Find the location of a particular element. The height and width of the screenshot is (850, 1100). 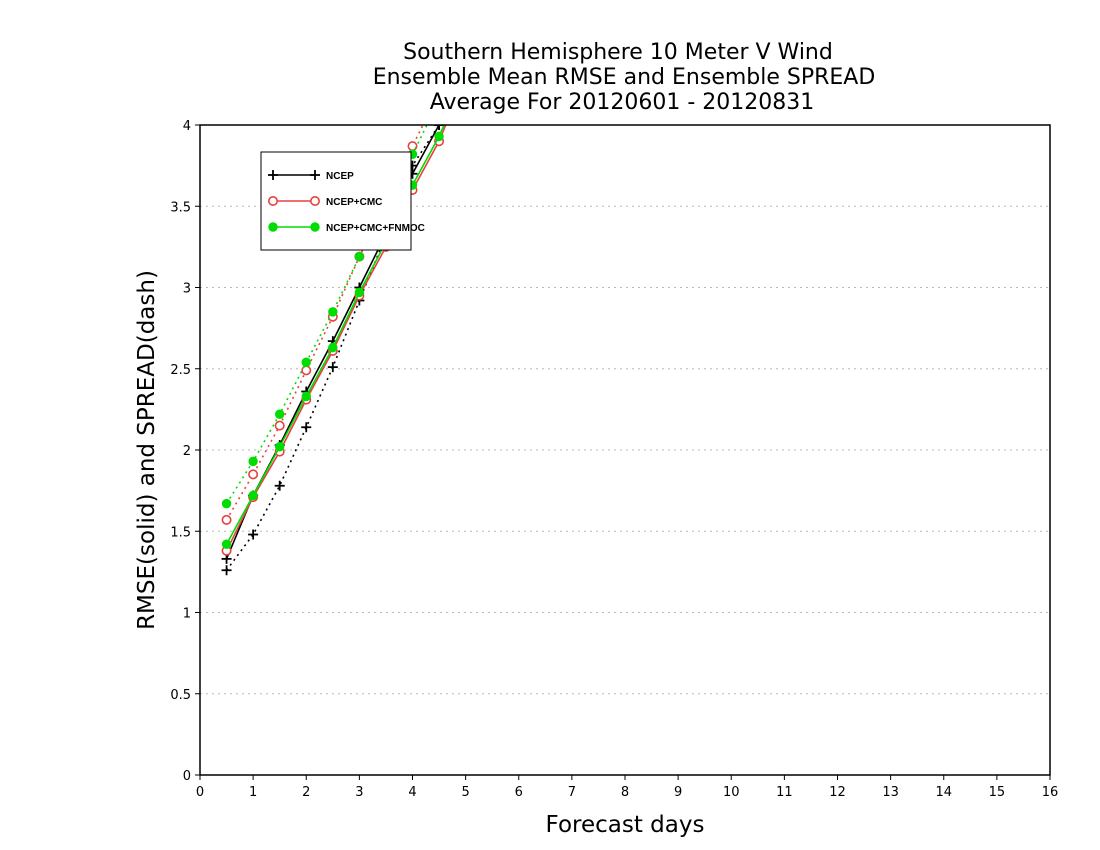

legend: NCEP NCEP+CMC NCEP+CMC+FNMOC is located at coordinates (342, 201).